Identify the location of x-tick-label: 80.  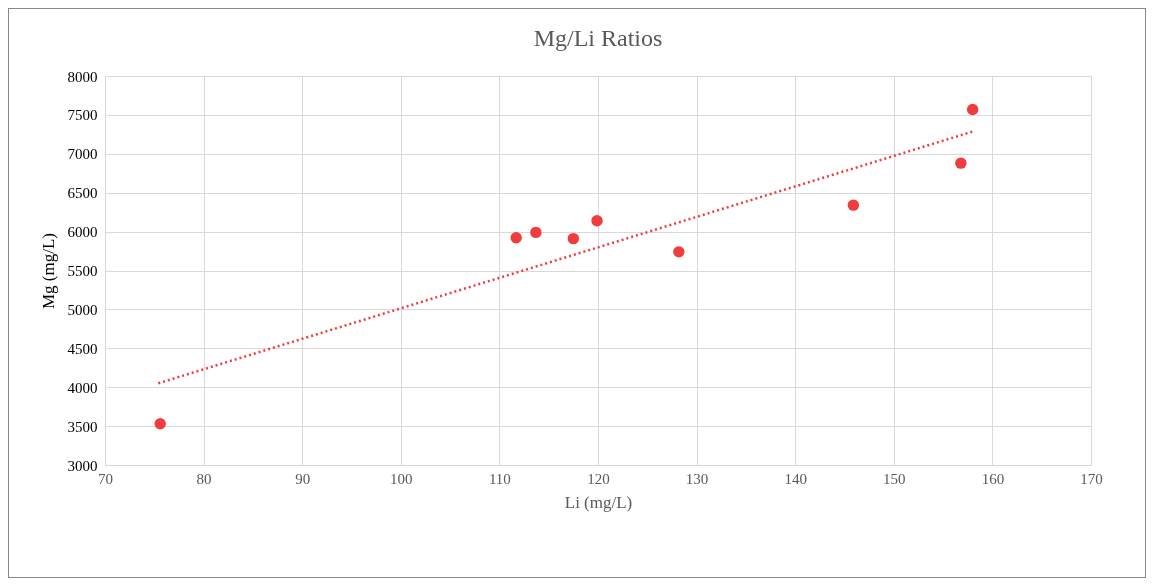
(204, 478).